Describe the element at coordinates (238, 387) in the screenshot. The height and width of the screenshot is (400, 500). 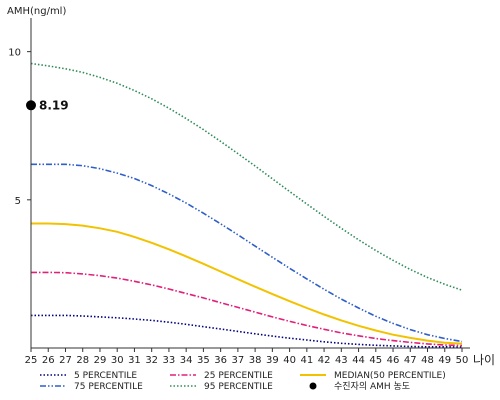
I see `legend-label-95-percentile: 95 PERCENTILE` at that location.